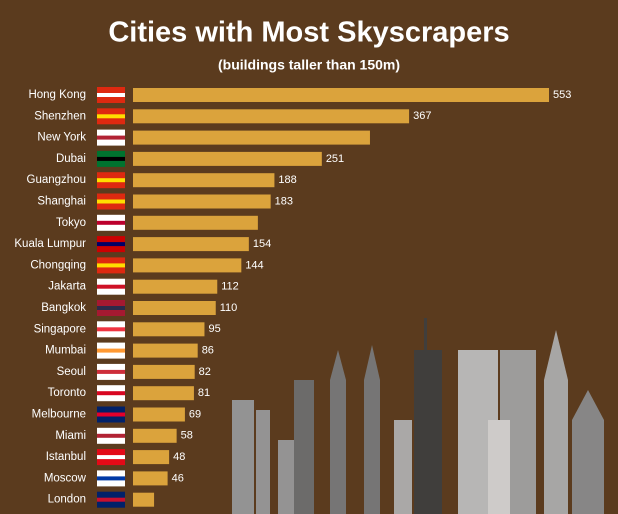  Describe the element at coordinates (187, 436) in the screenshot. I see `value-label: 58` at that location.